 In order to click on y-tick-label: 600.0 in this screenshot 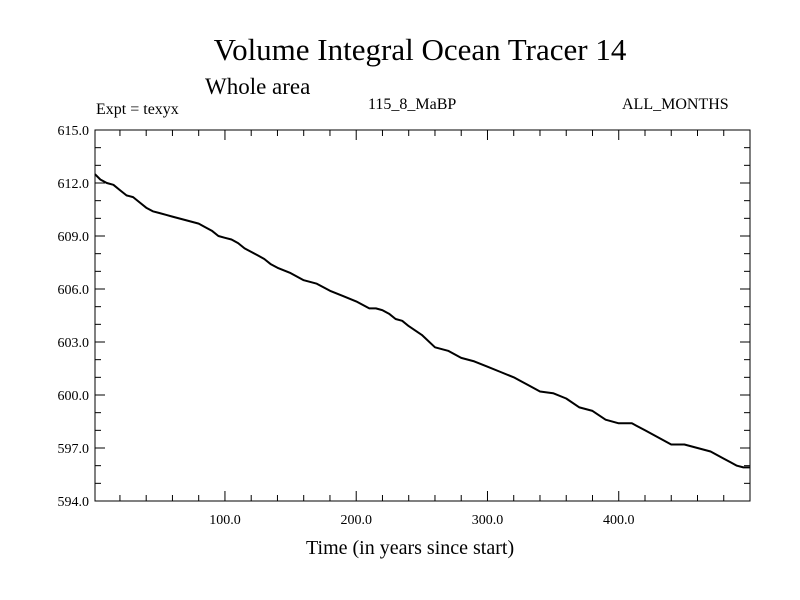, I will do `click(74, 396)`.